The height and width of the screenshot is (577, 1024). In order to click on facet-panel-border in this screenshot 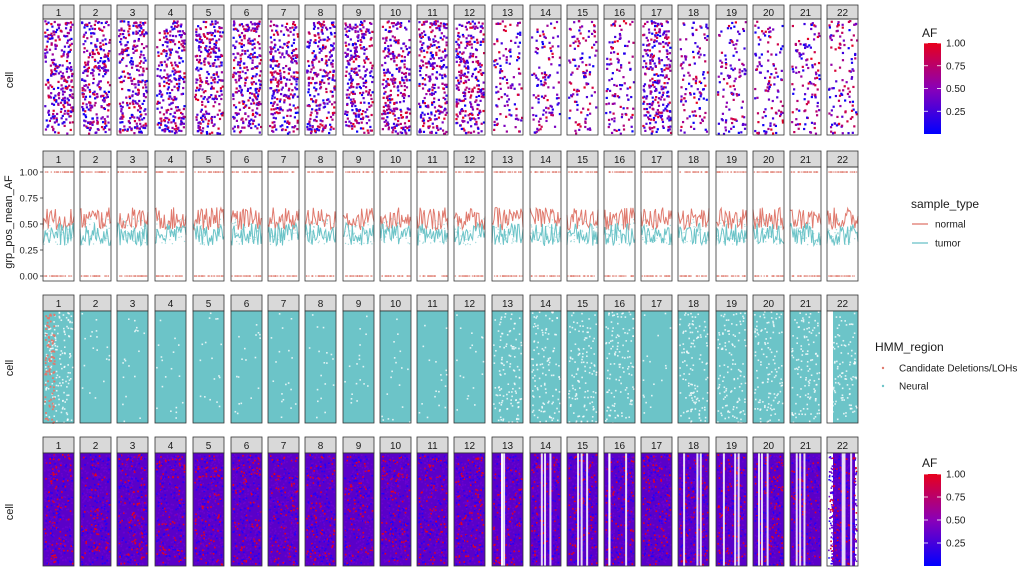, I will do `click(582, 77)`.